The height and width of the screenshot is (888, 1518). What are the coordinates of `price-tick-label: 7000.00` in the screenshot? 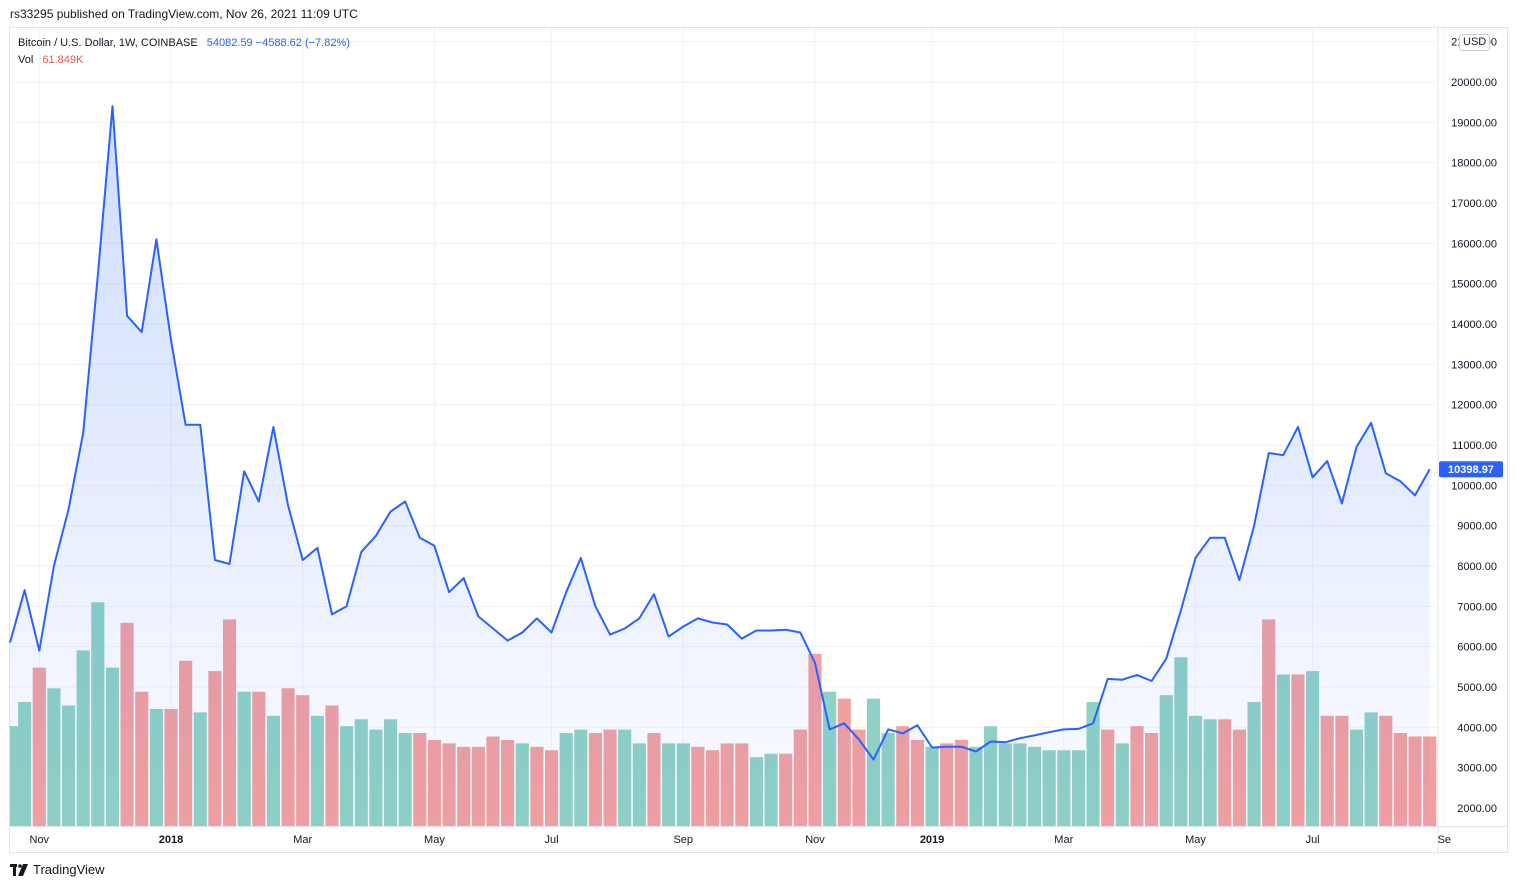 It's located at (1477, 607).